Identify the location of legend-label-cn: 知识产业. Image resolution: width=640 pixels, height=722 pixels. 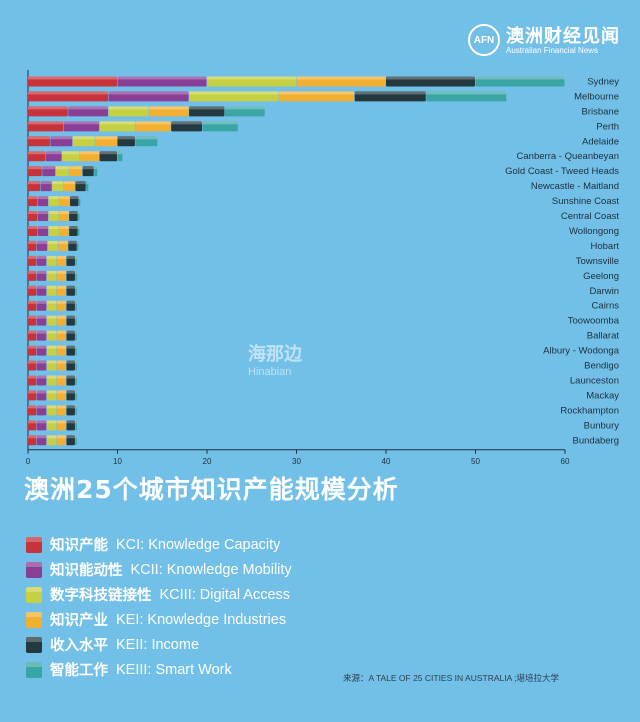
(79, 621).